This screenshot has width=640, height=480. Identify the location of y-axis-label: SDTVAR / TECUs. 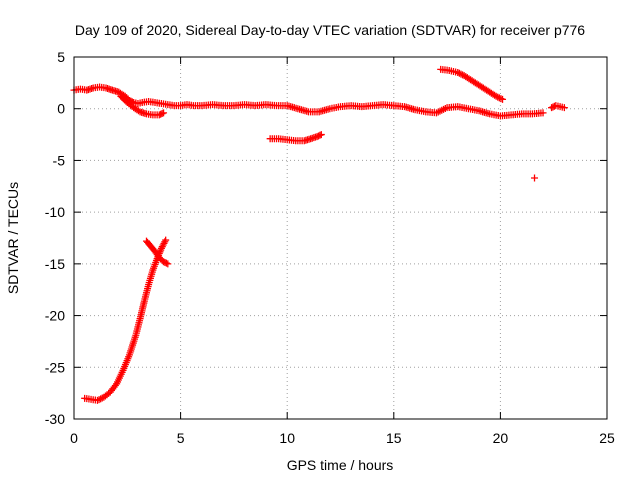
(13, 238).